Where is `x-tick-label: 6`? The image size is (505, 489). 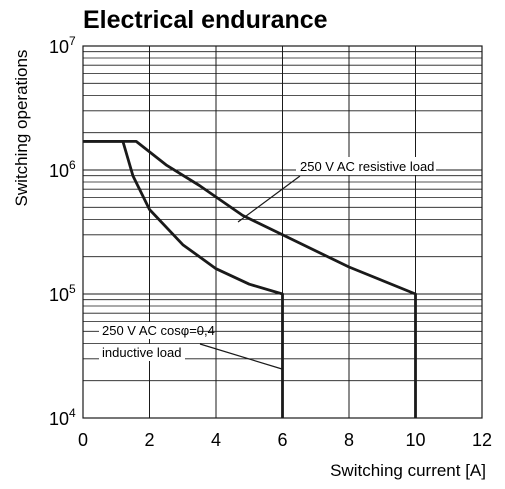
x-tick-label: 6 is located at coordinates (282, 440).